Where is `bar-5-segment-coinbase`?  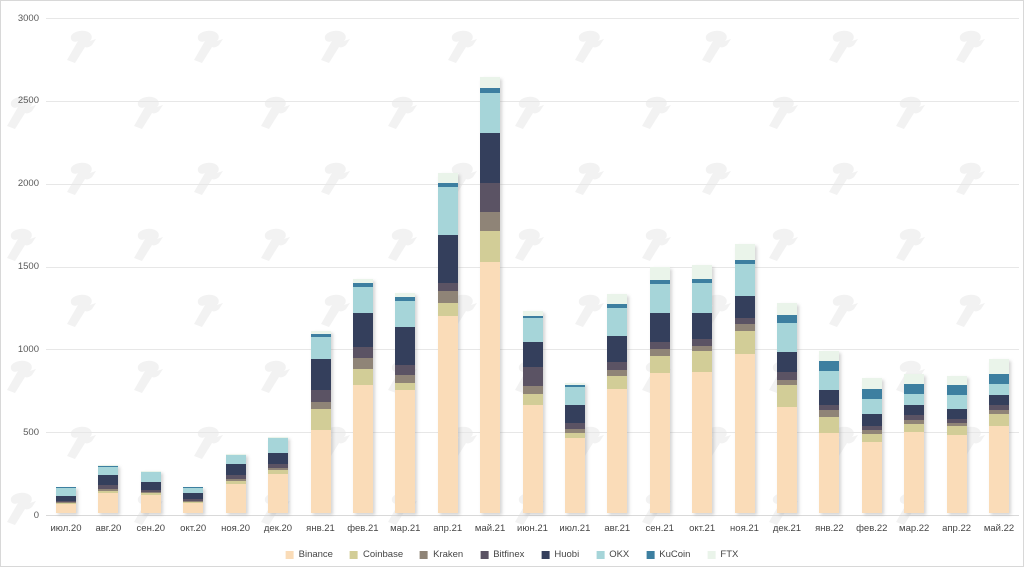
bar-5-segment-coinbase is located at coordinates (278, 472).